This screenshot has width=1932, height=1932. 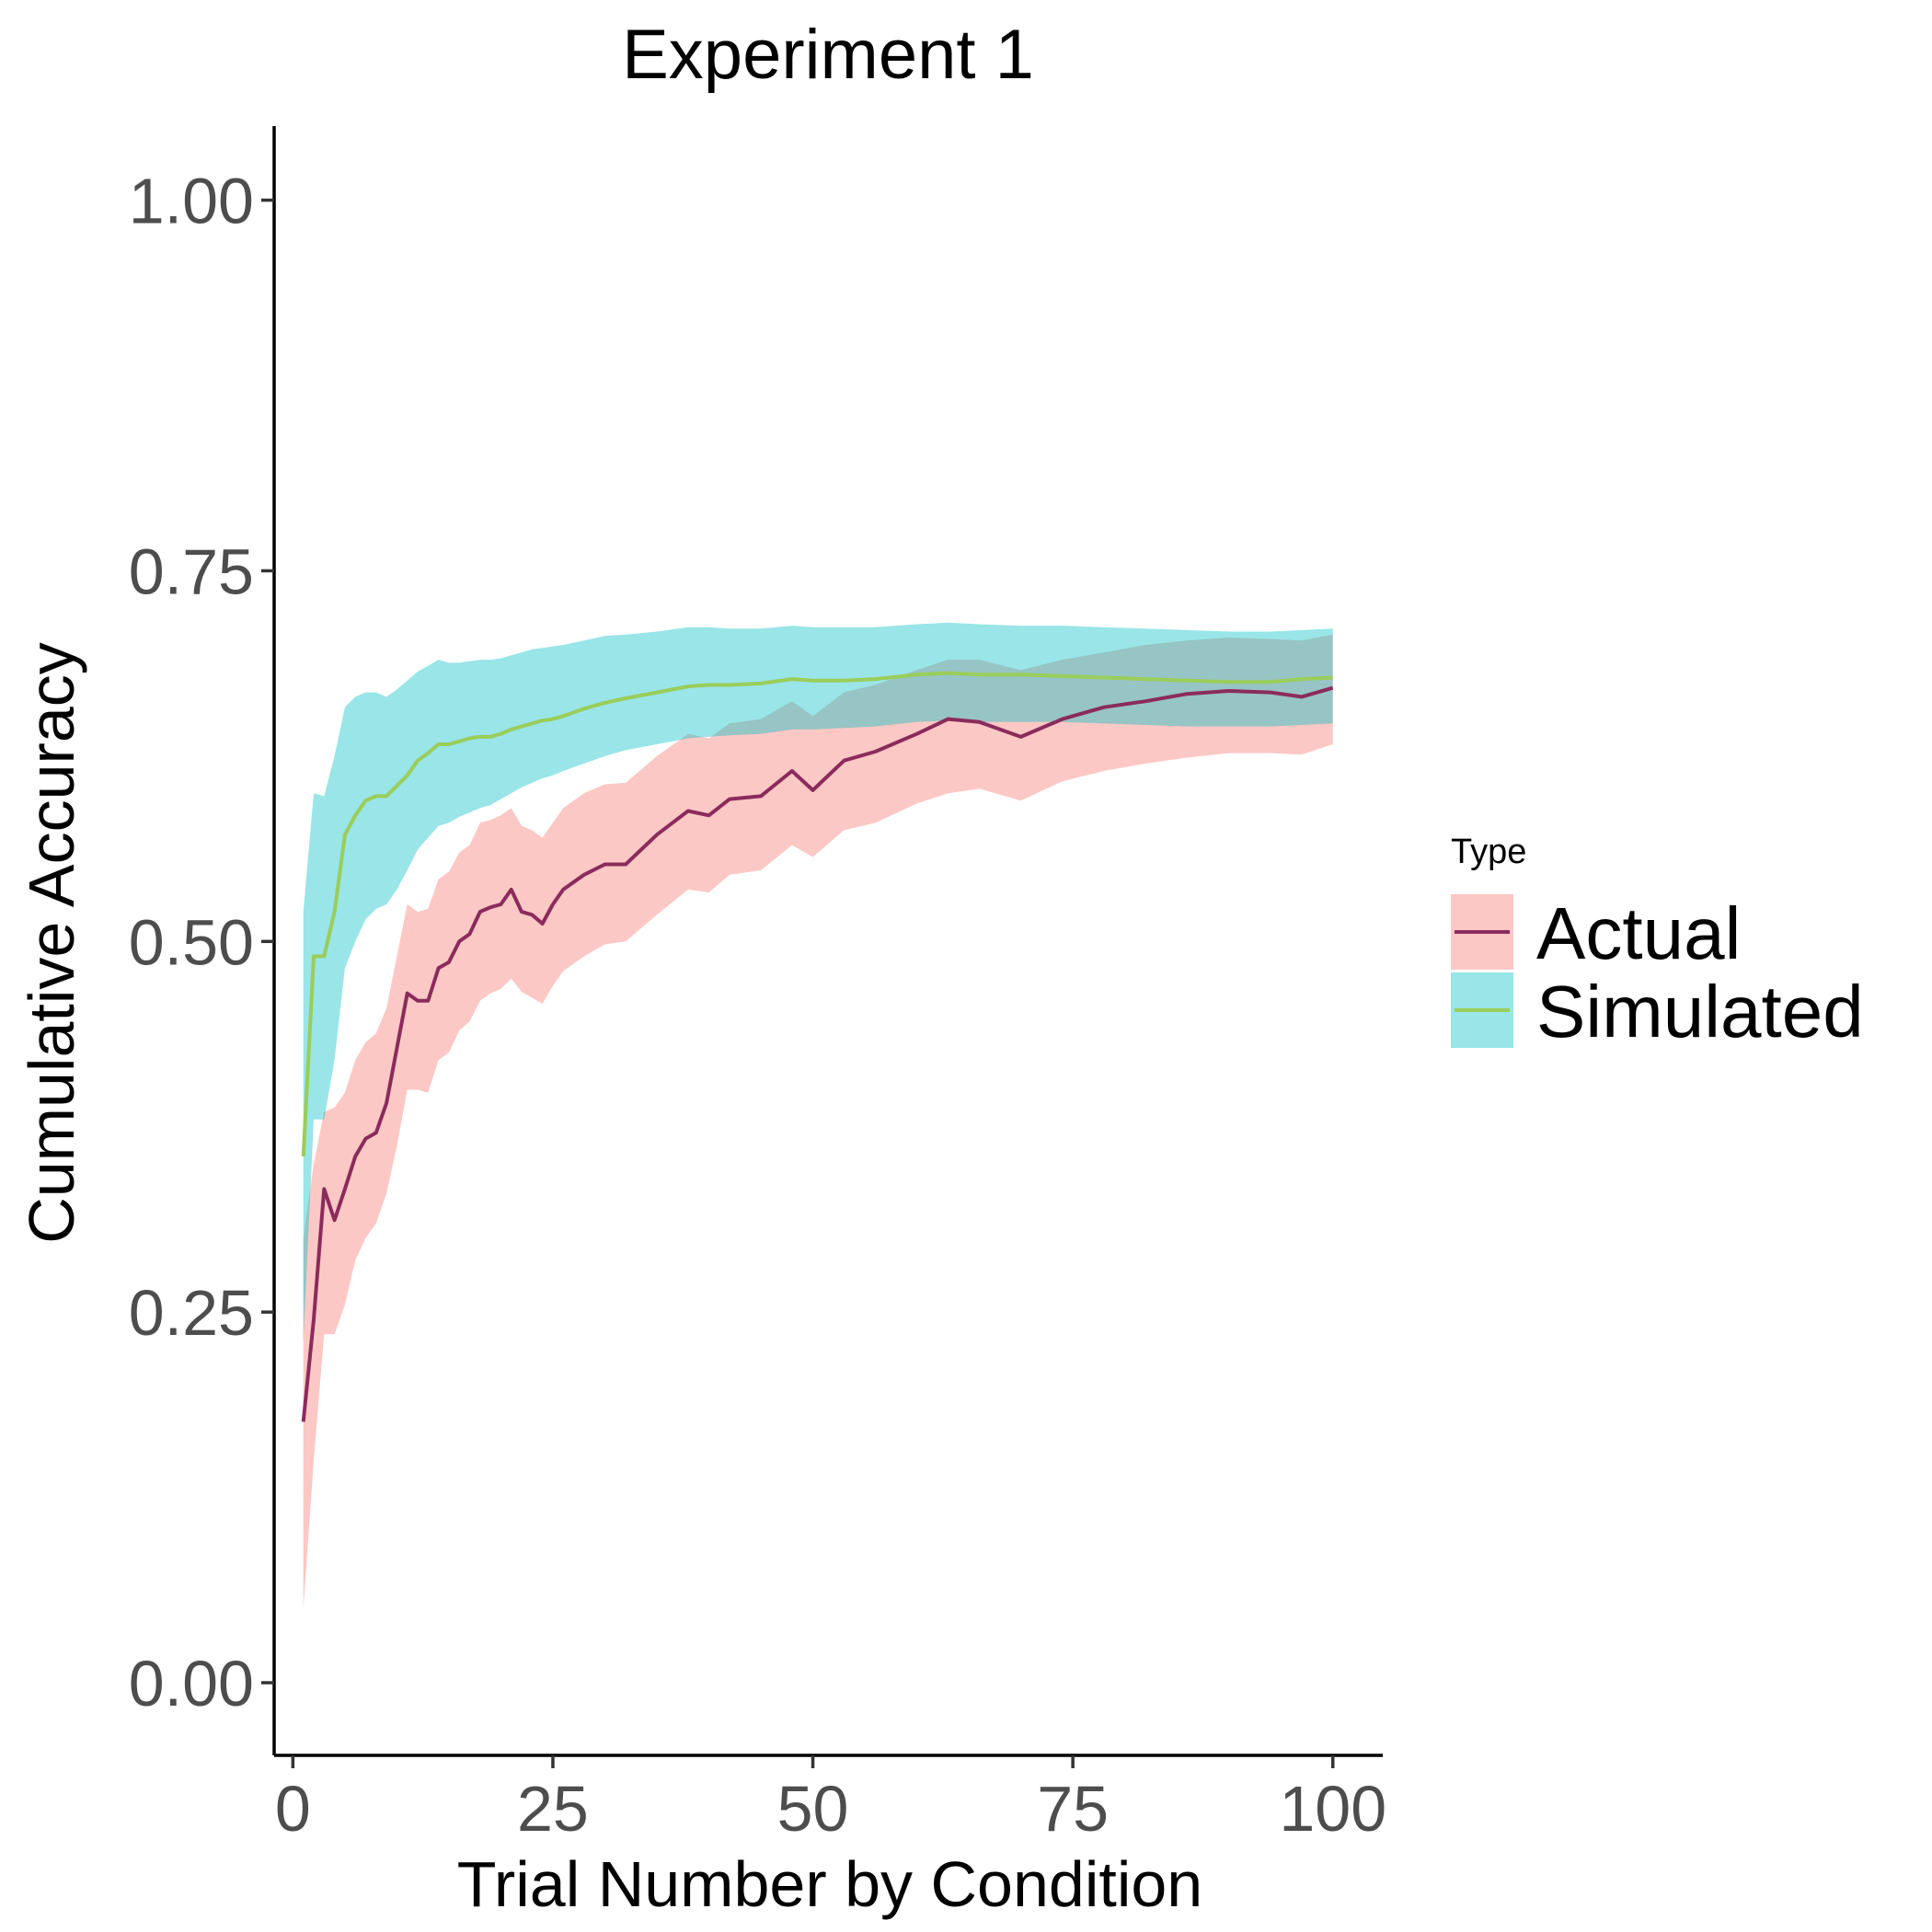 I want to click on chart-title: Experiment 1, so click(x=828, y=55).